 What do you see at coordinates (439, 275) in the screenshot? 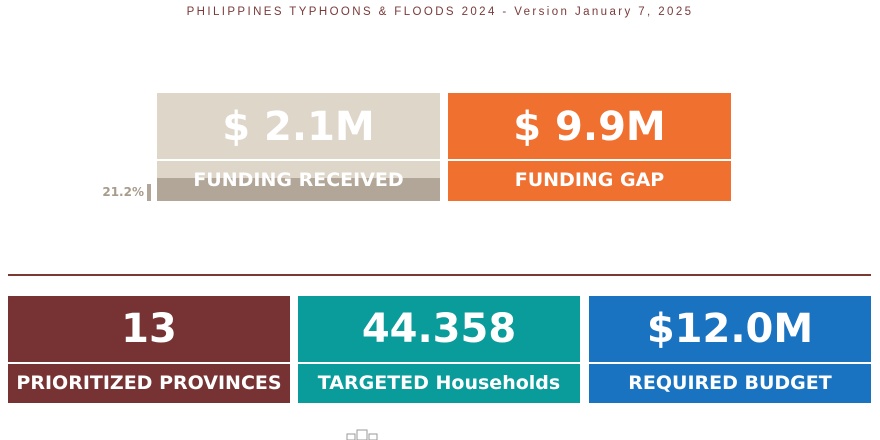
I see `divider` at bounding box center [439, 275].